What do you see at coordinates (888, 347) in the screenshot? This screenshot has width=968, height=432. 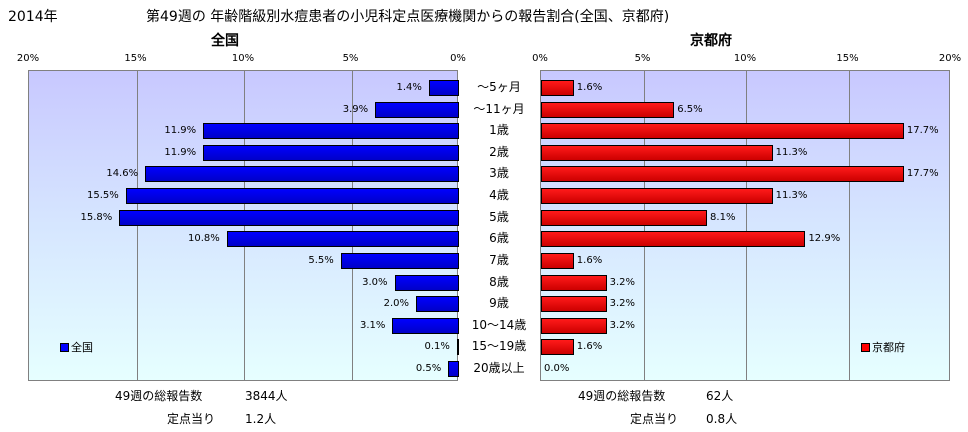 I see `kyoto-legend-label: 京都府` at bounding box center [888, 347].